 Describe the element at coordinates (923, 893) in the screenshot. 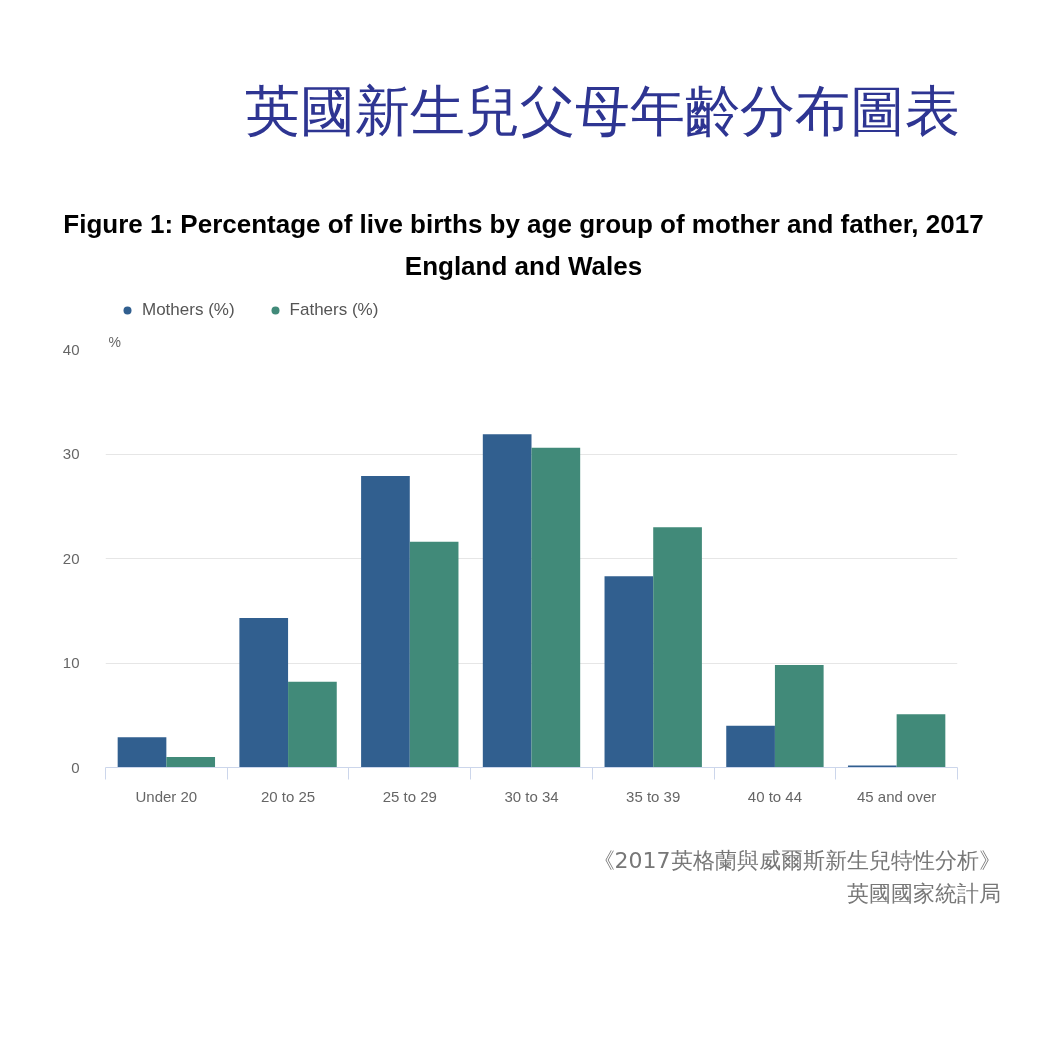

I see `text: 英國國家統計局` at that location.